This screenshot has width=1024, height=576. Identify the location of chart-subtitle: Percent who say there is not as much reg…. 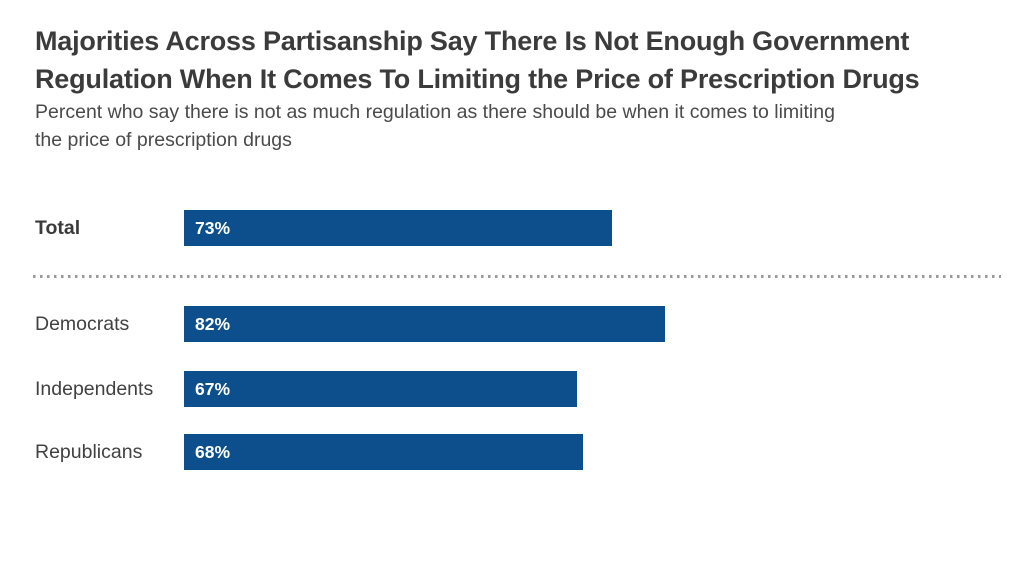
(495, 126).